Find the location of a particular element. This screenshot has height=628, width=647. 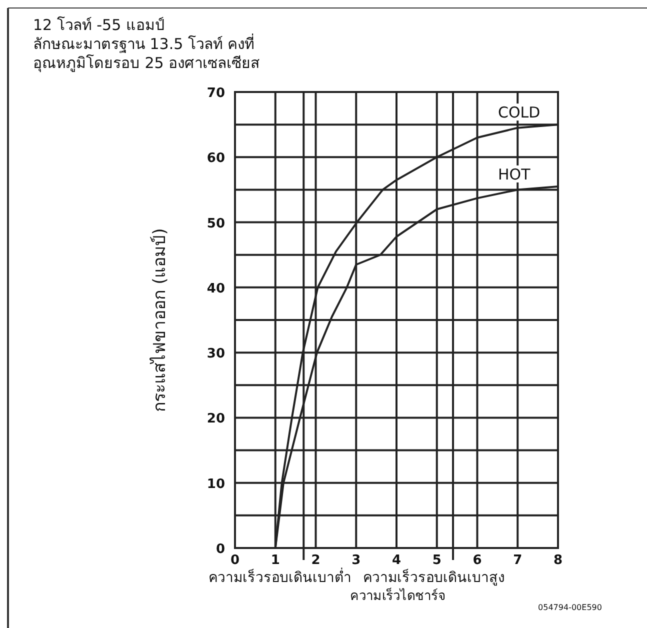

x-tick-label: 5 is located at coordinates (437, 560).